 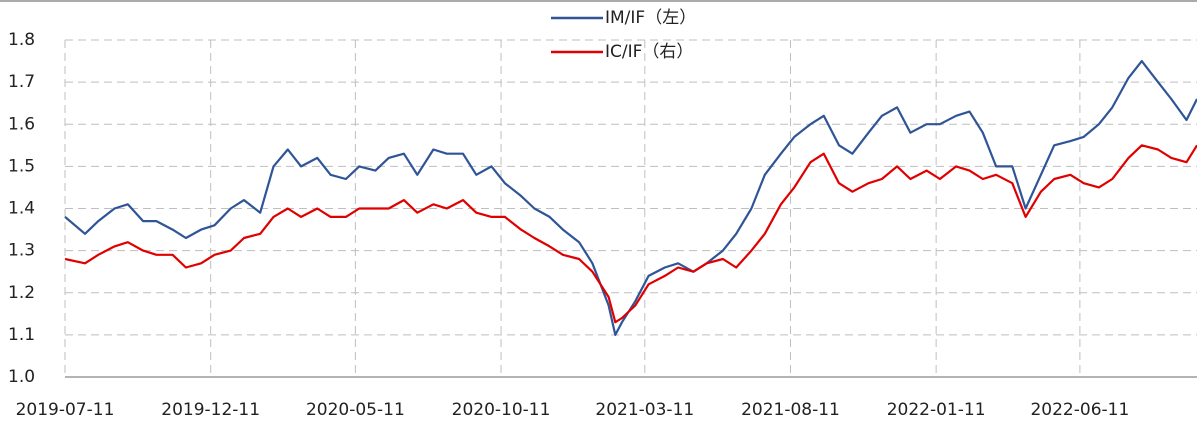 I want to click on y-tick-label: 1.8, so click(x=21, y=40).